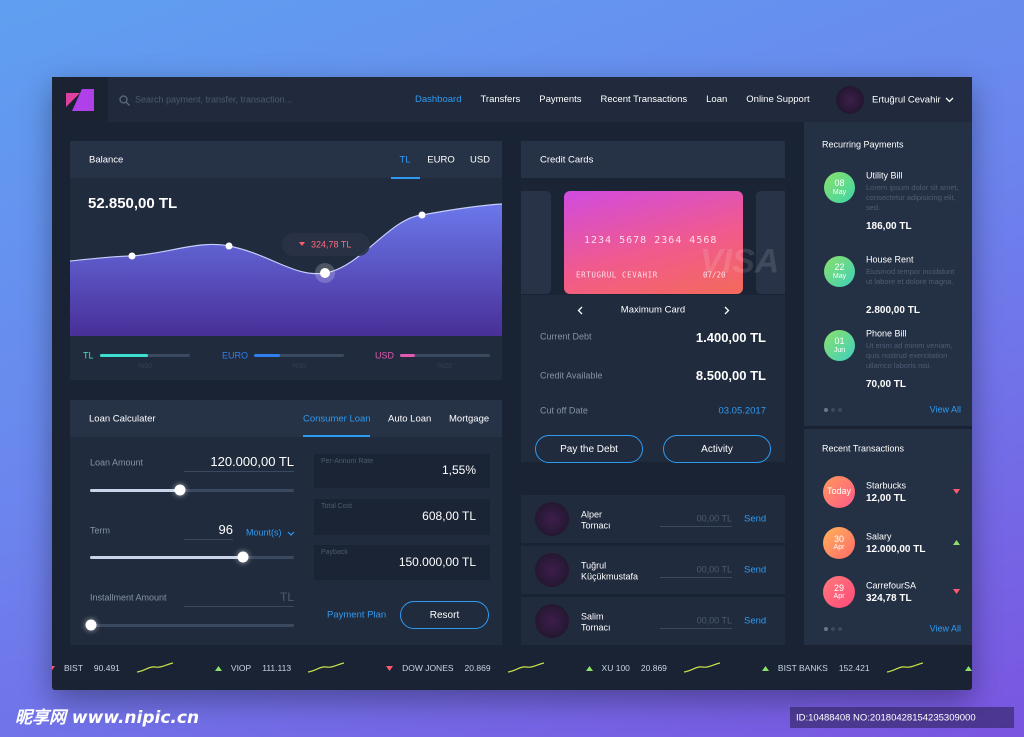 The width and height of the screenshot is (1024, 737). I want to click on loan-amount: 120.000,00 TL, so click(252, 462).